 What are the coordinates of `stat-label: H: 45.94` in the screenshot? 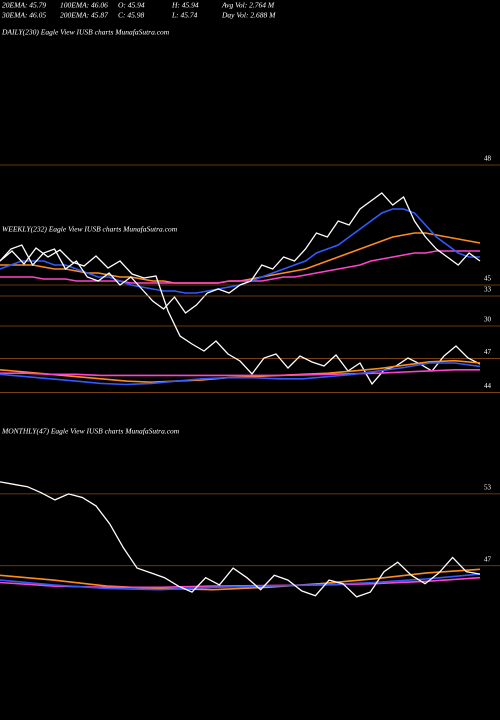 It's located at (185, 5).